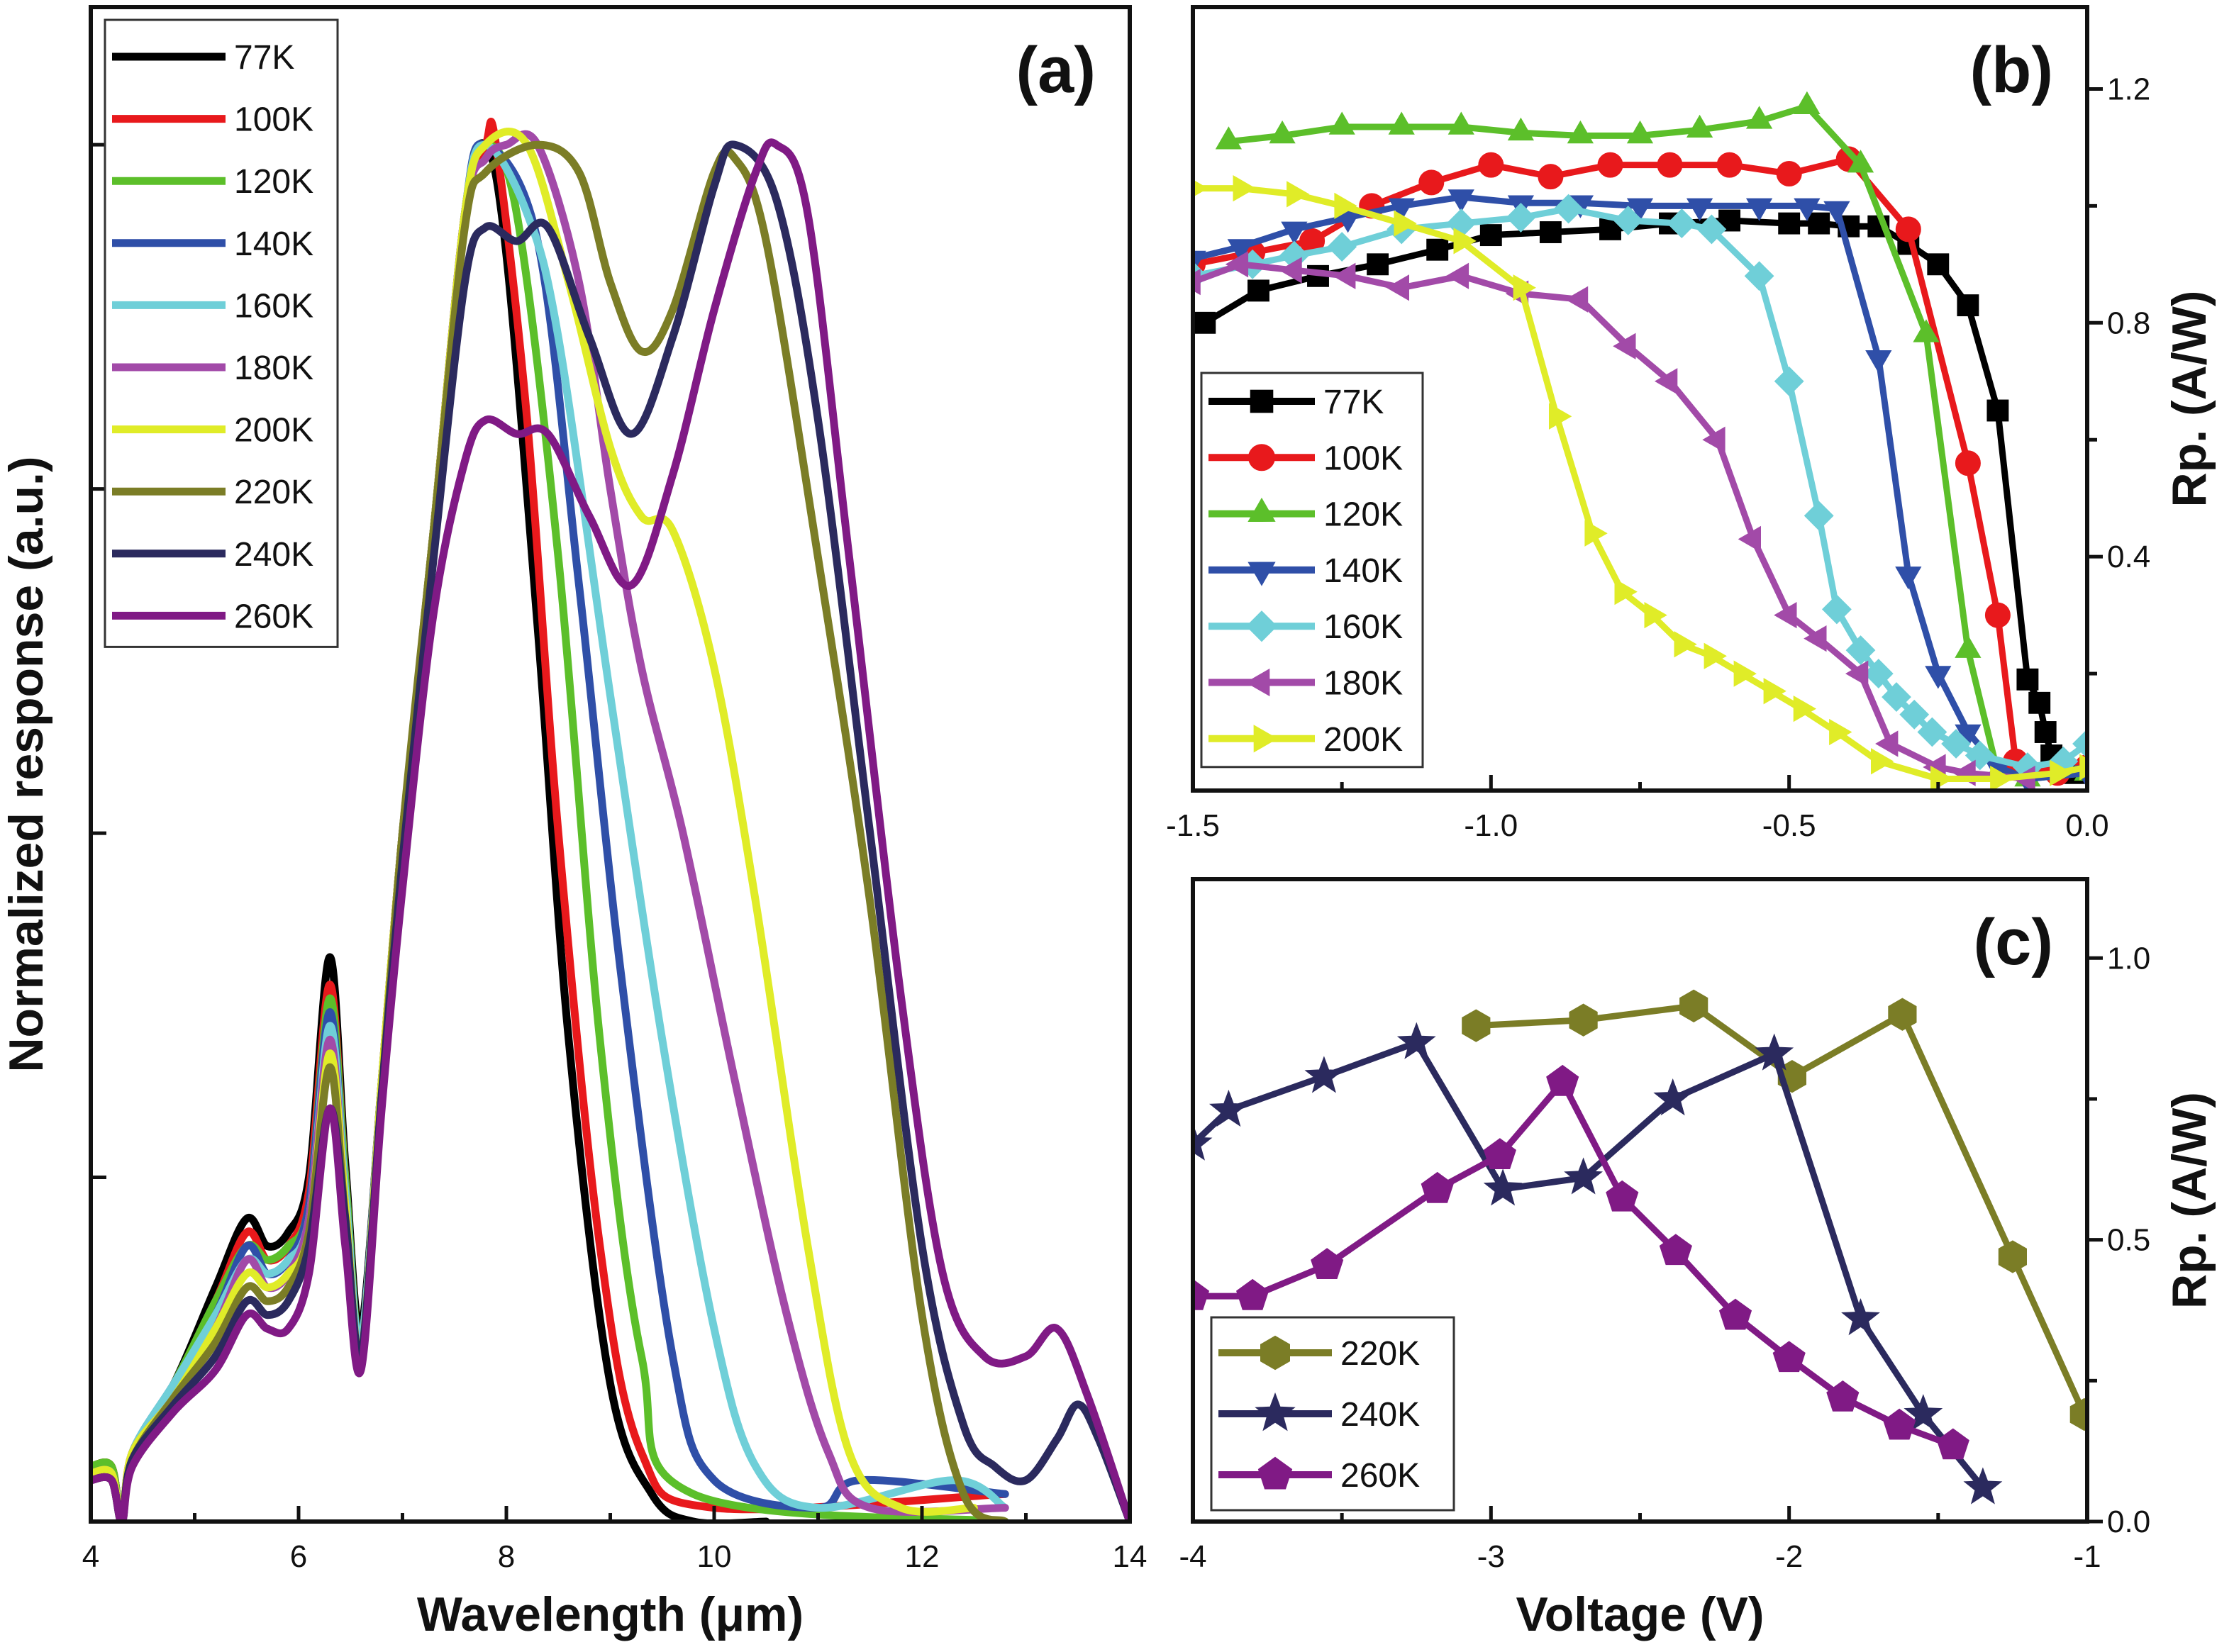 The height and width of the screenshot is (1652, 2234). I want to click on y-tick-label: 1.0, so click(2128, 959).